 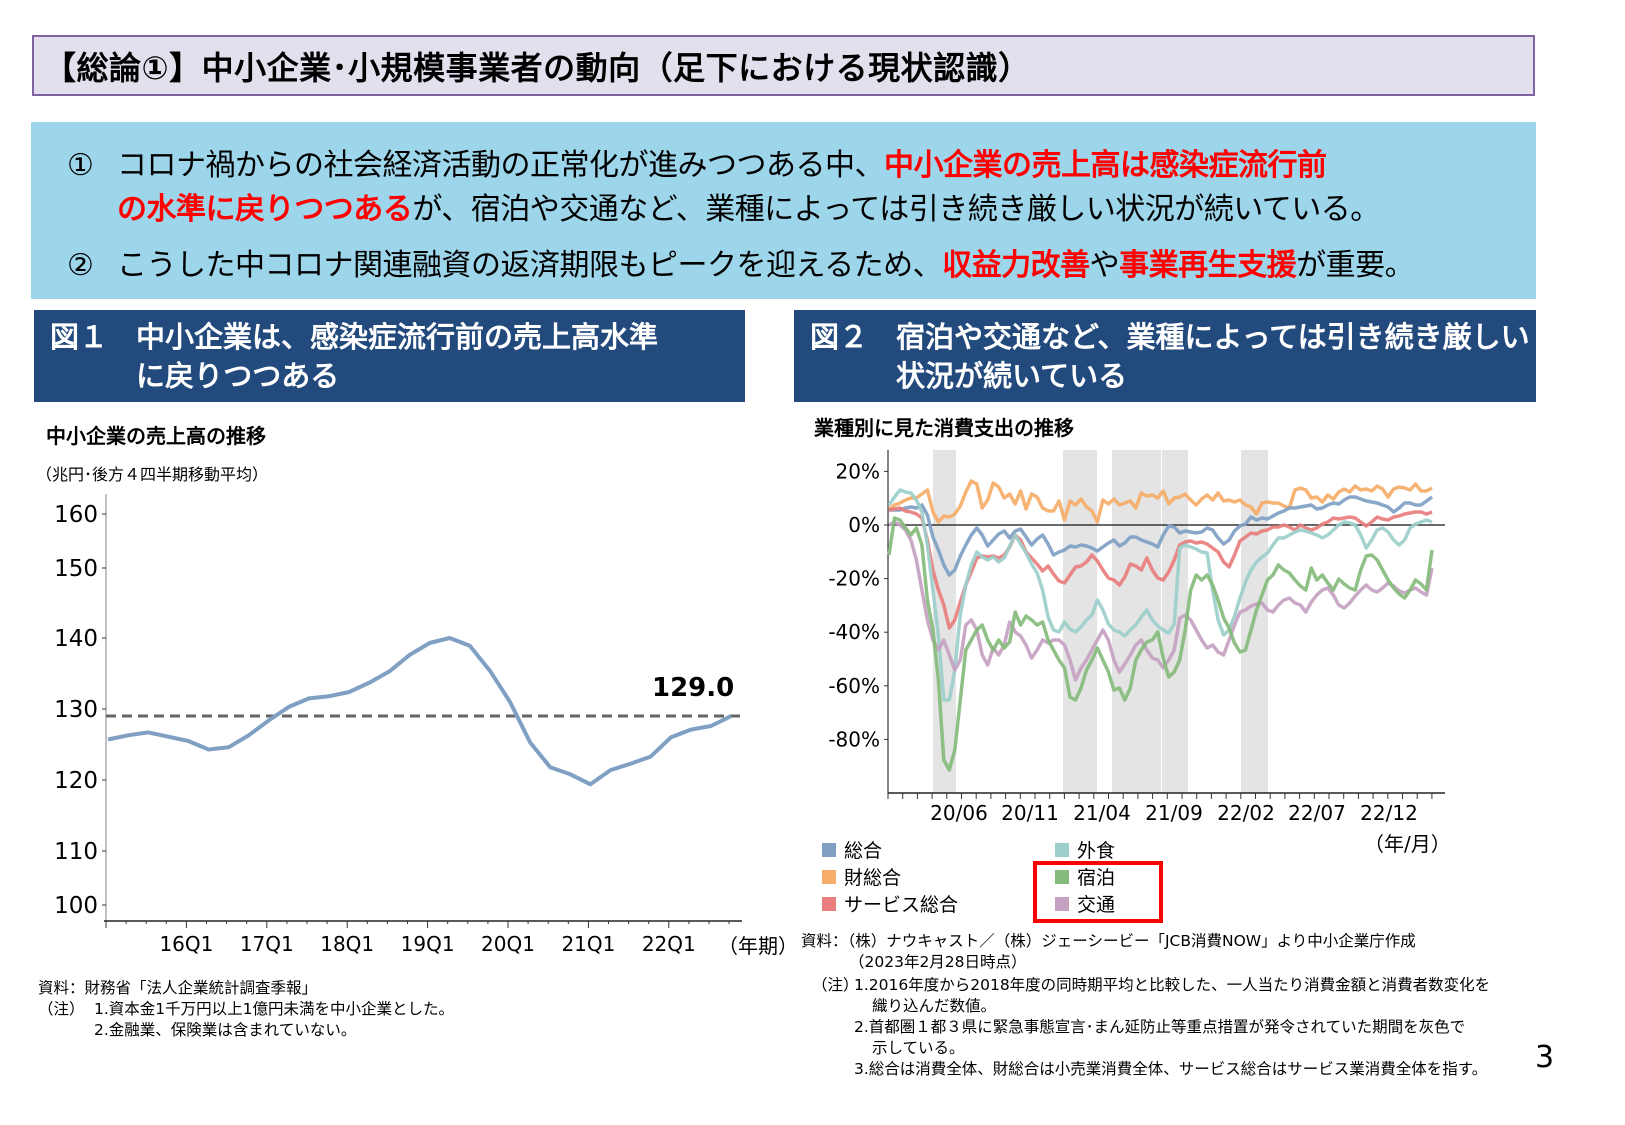 I want to click on svg-text: 120, so click(x=76, y=781).